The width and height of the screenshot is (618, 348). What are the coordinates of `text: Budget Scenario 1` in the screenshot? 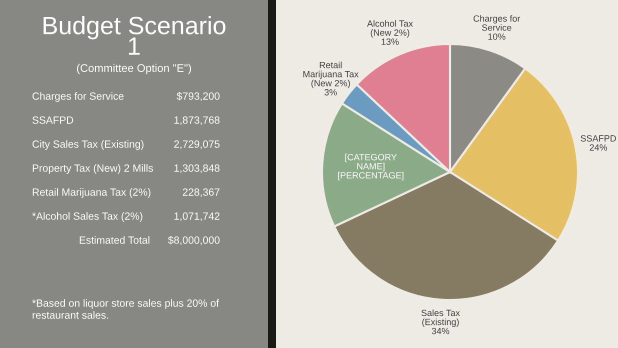 It's located at (135, 35).